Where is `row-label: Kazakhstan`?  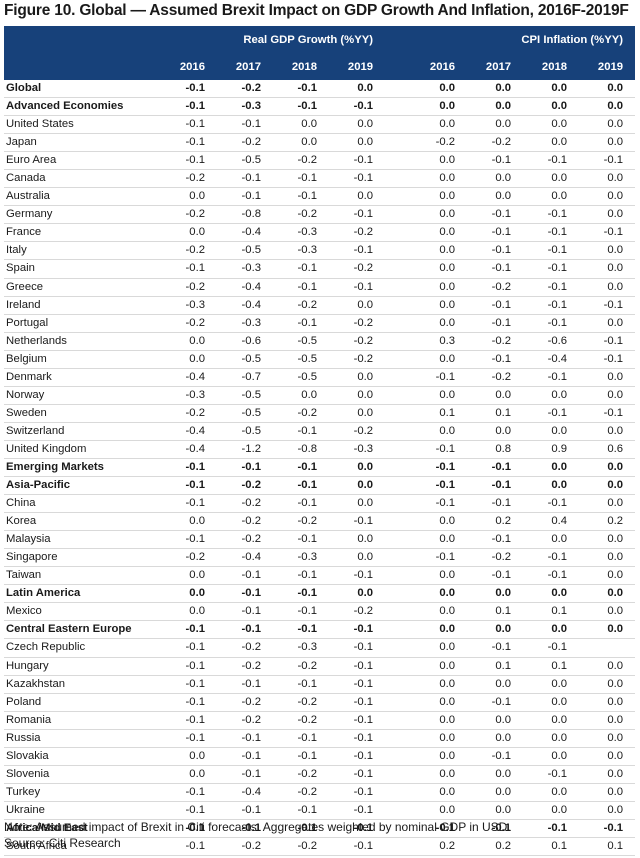 row-label: Kazakhstan is located at coordinates (82, 684).